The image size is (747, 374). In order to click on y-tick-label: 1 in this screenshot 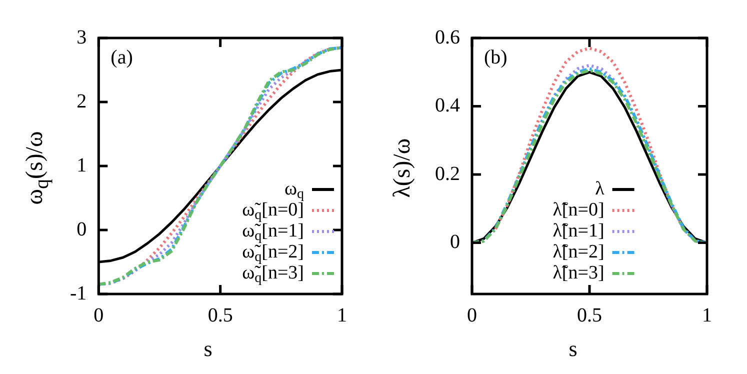, I will do `click(81, 165)`.